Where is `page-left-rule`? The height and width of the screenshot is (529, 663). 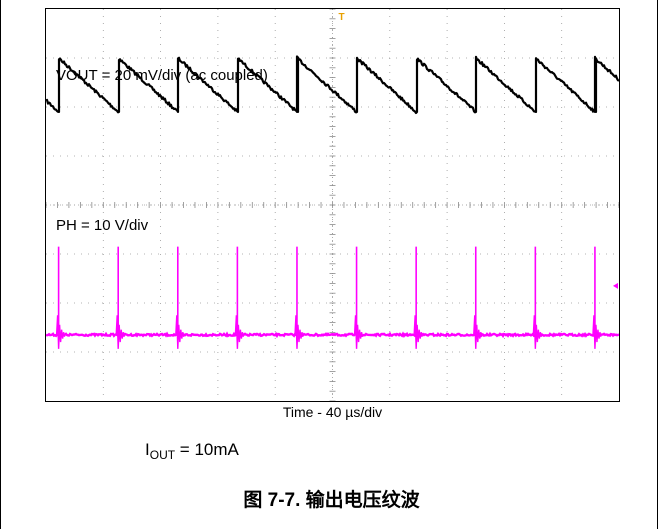 page-left-rule is located at coordinates (0, 264).